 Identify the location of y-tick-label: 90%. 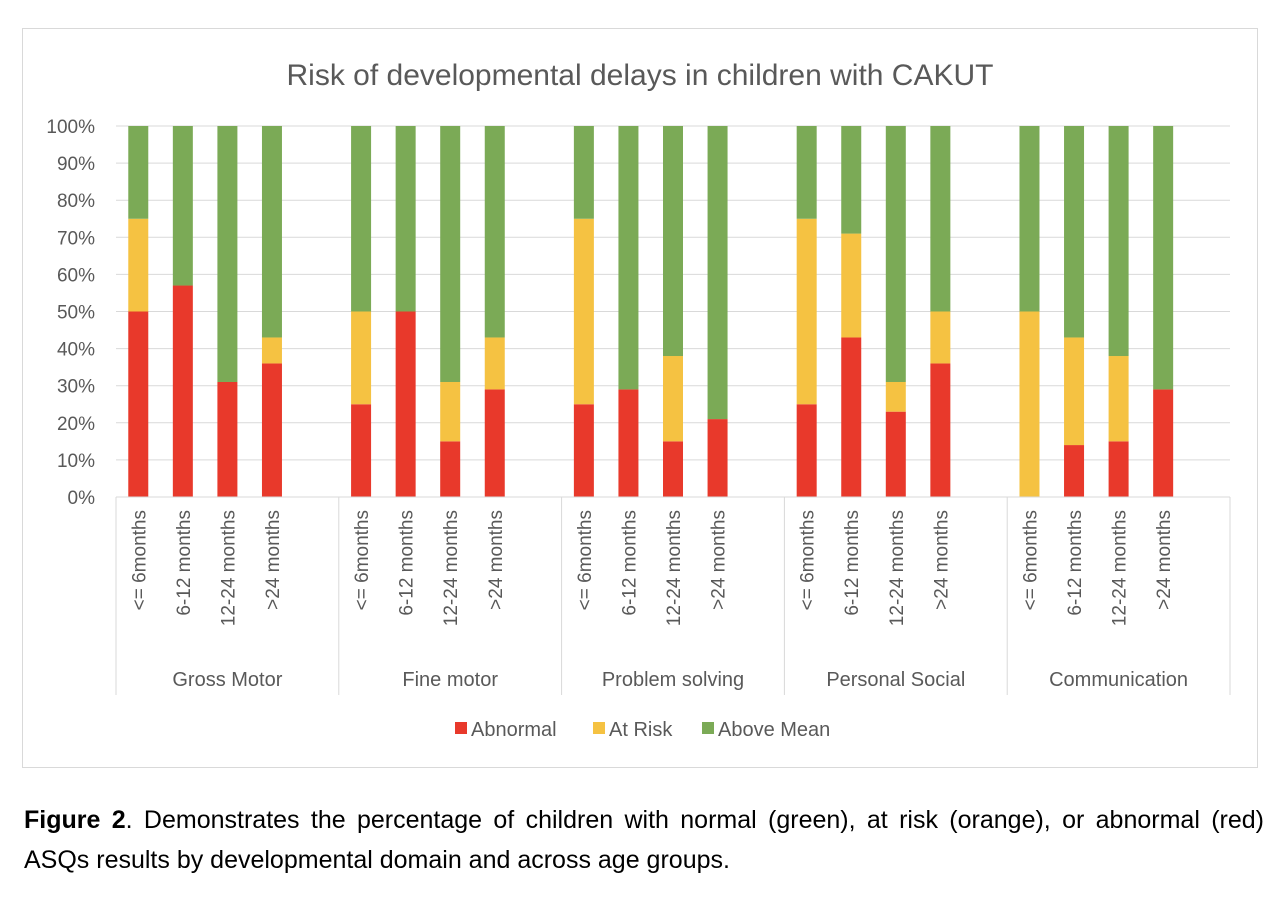
(76, 164).